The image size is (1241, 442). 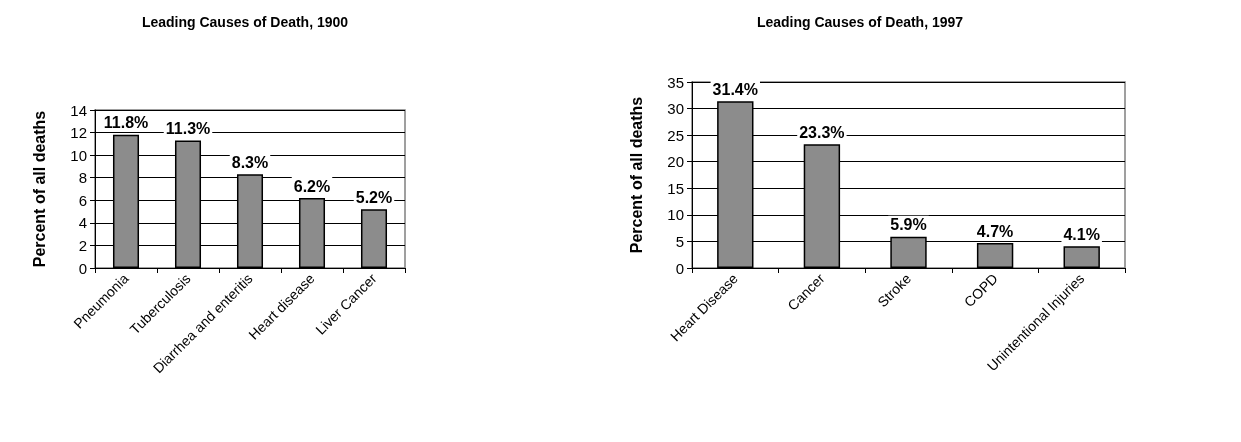 I want to click on y-tick-label: 8, so click(x=82, y=178).